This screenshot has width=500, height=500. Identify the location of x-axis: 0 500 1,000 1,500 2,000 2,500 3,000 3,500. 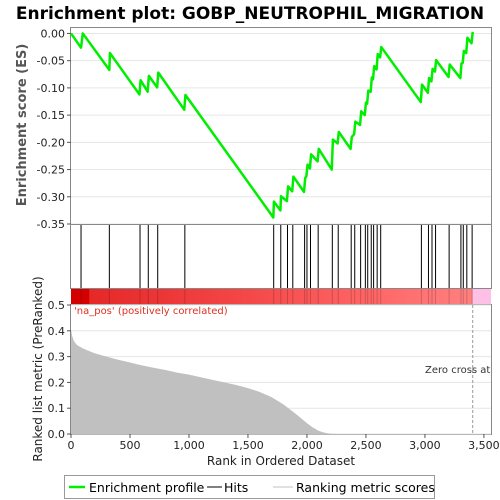
(284, 443).